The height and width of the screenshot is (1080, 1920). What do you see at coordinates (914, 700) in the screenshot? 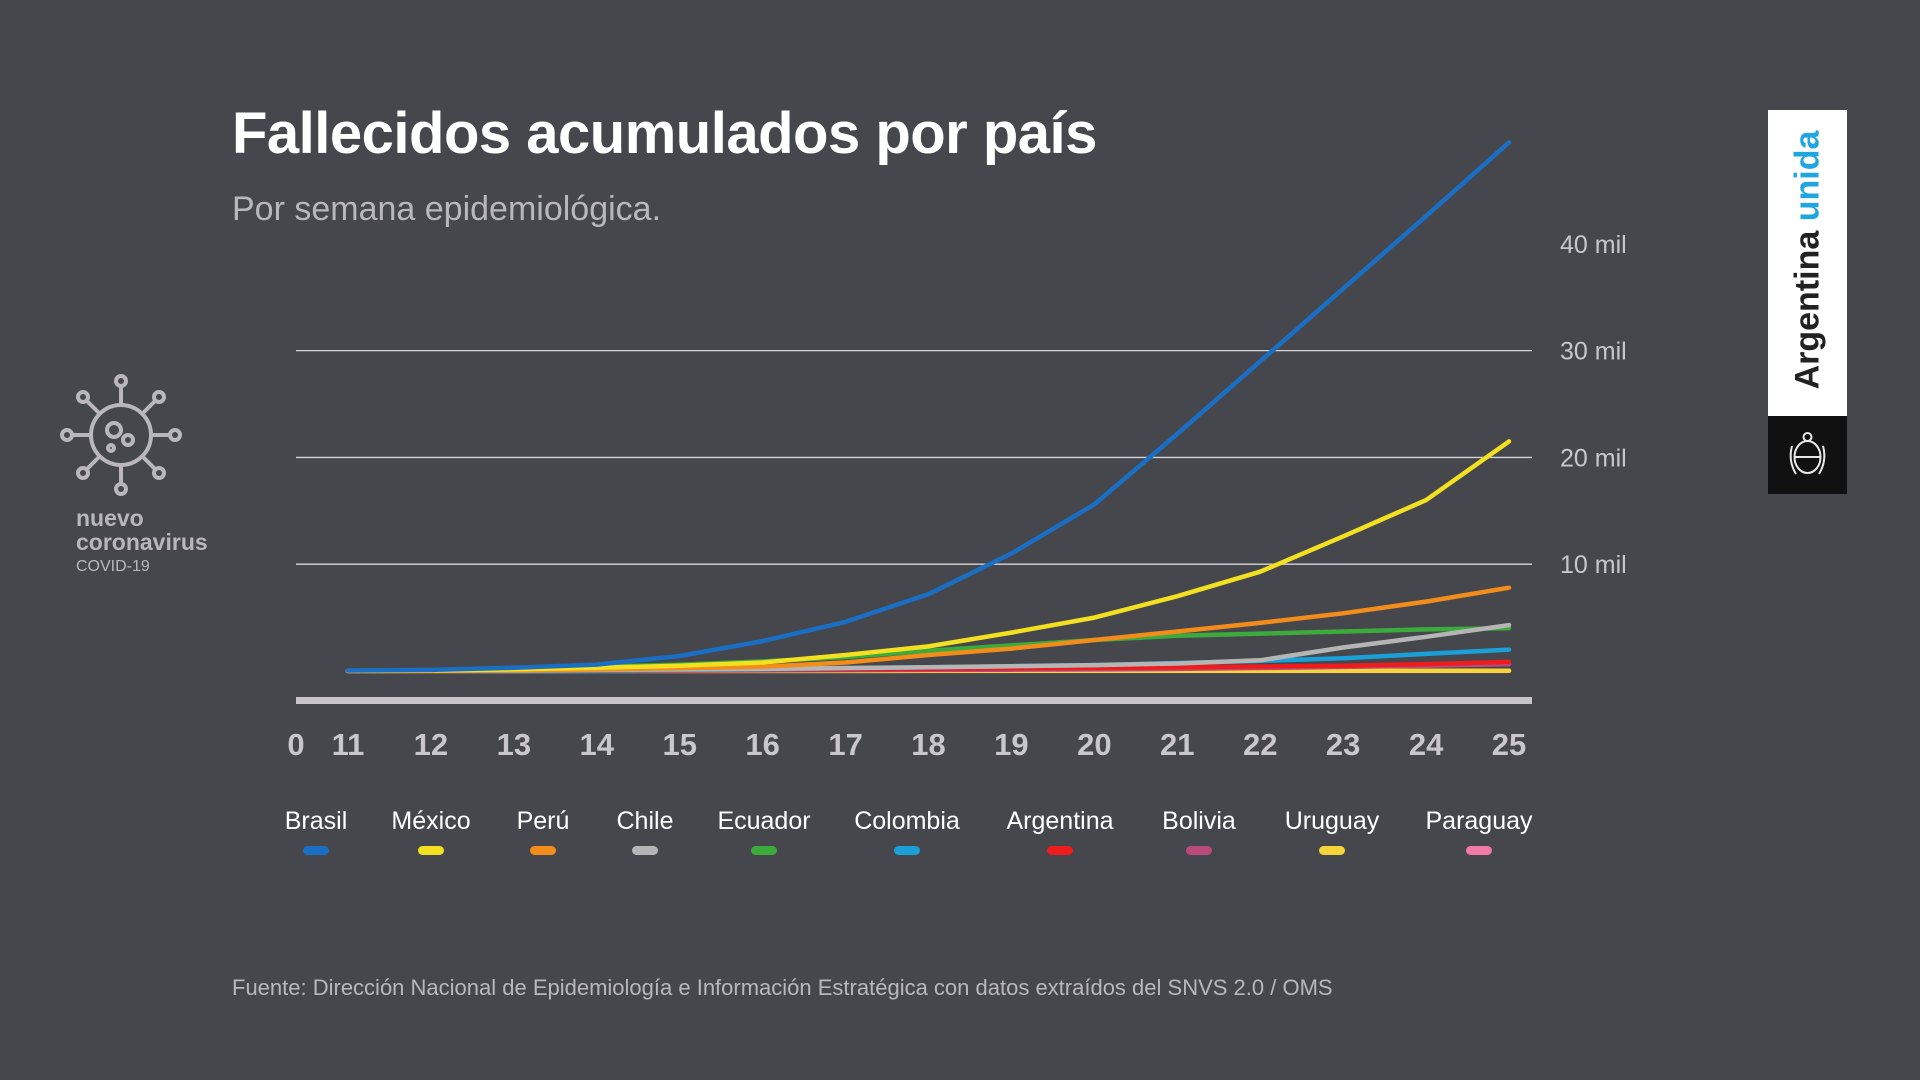
I see `x-axis-baseline` at bounding box center [914, 700].